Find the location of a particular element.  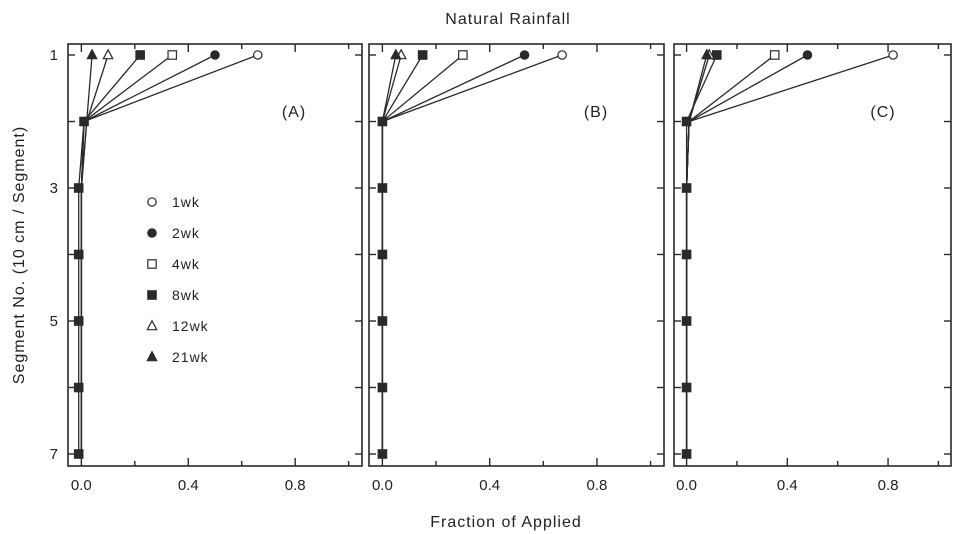

legend-item: 8wk is located at coordinates (173, 295).